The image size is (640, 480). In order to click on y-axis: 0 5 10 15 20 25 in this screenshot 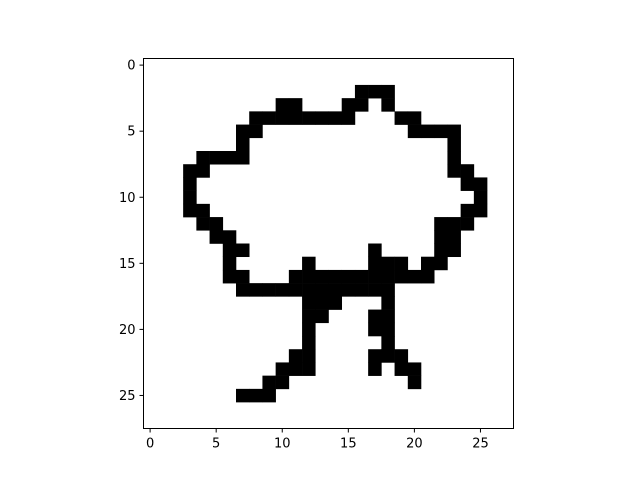, I will do `click(131, 231)`.